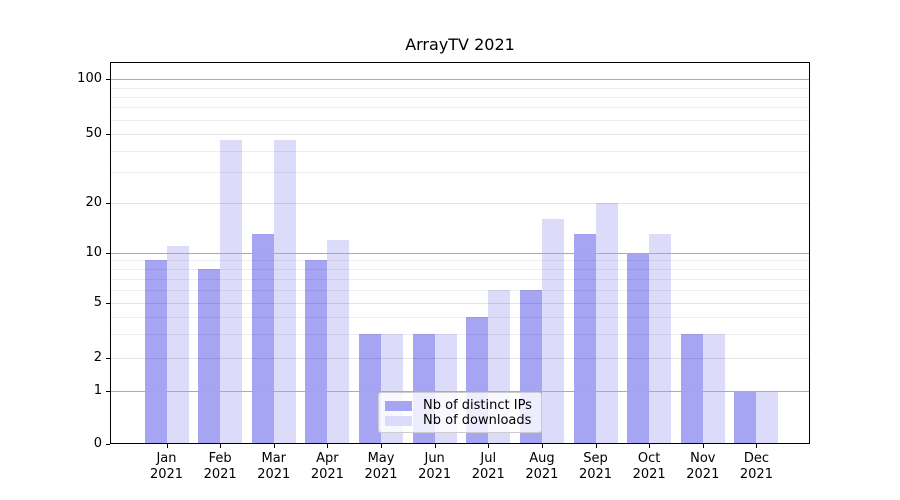  Describe the element at coordinates (691, 388) in the screenshot. I see `bar-distinct-ips-nov` at that location.